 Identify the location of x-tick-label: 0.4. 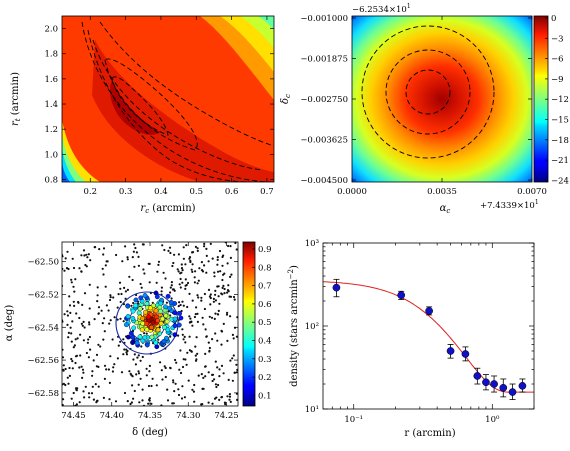
(161, 192).